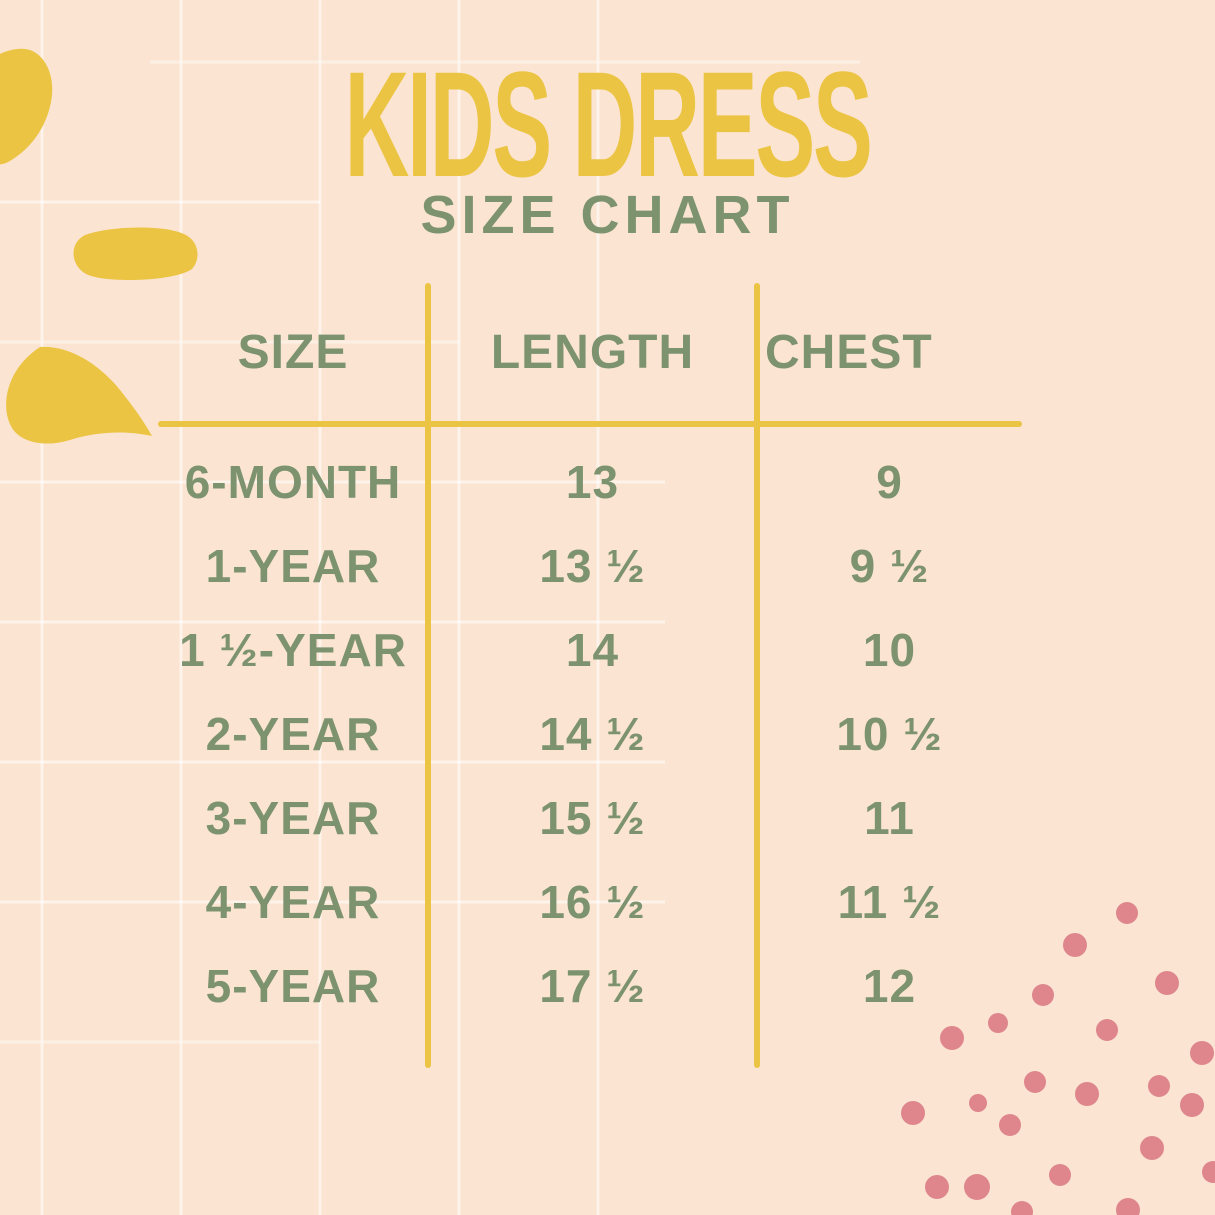  I want to click on chest-value: 10 ½, so click(889, 734).